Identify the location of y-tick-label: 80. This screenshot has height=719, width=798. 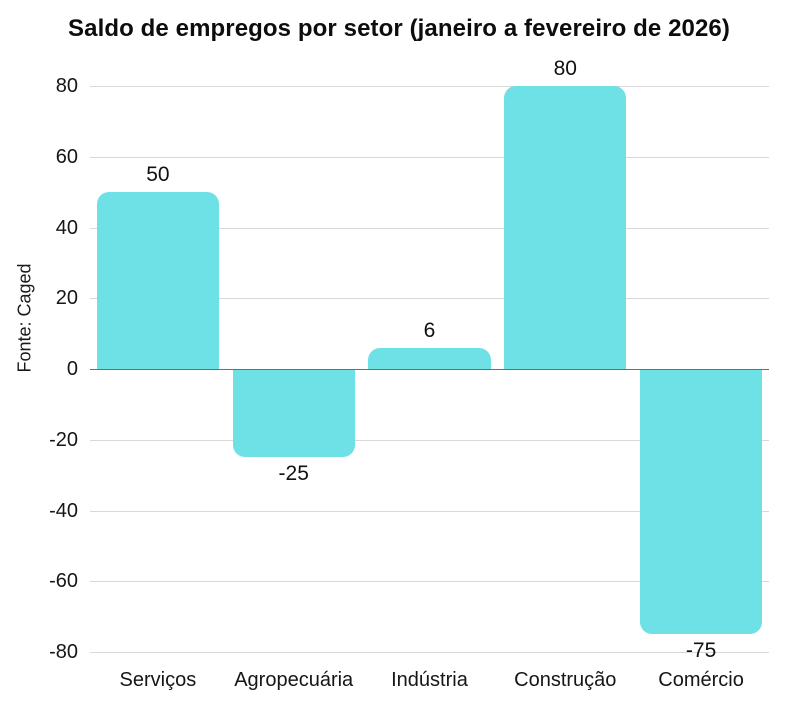
(66, 86).